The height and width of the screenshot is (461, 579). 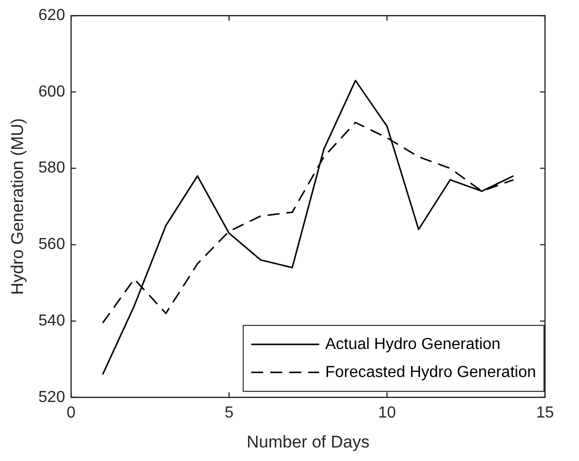 I want to click on x-axis-title: Number of Days, so click(x=308, y=442).